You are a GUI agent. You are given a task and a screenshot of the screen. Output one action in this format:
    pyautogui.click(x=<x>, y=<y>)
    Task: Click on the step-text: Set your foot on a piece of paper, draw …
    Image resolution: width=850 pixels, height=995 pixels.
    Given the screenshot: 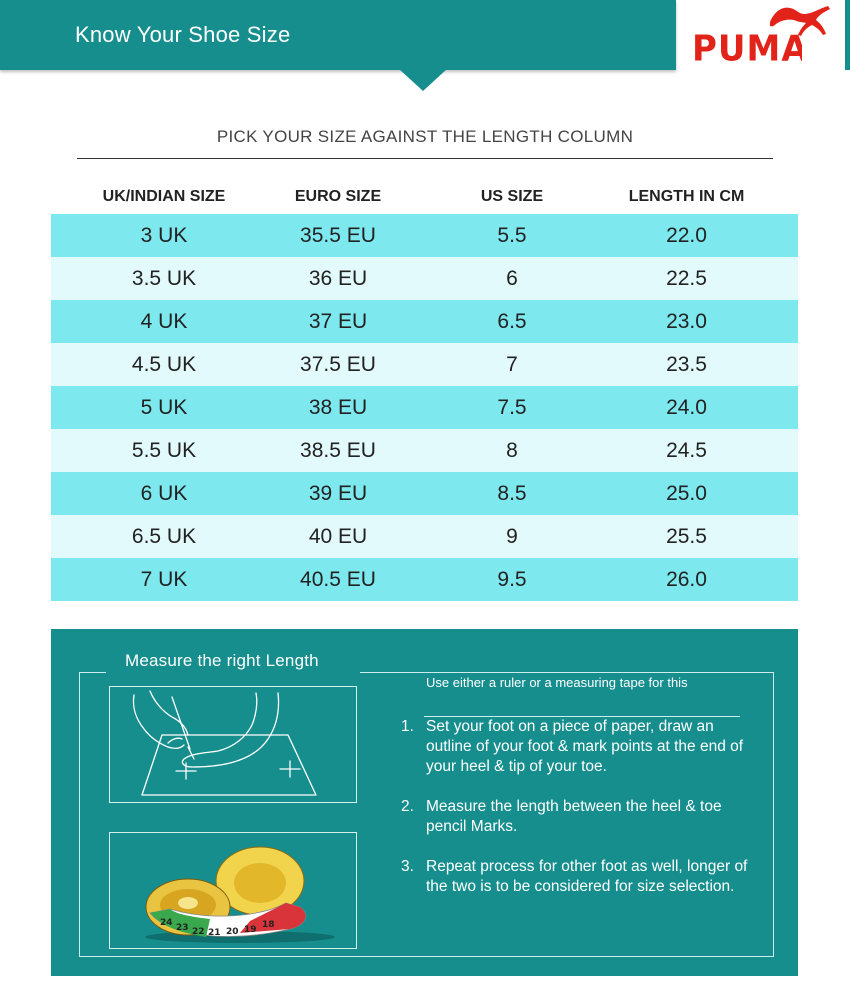 What is the action you would take?
    pyautogui.click(x=585, y=746)
    